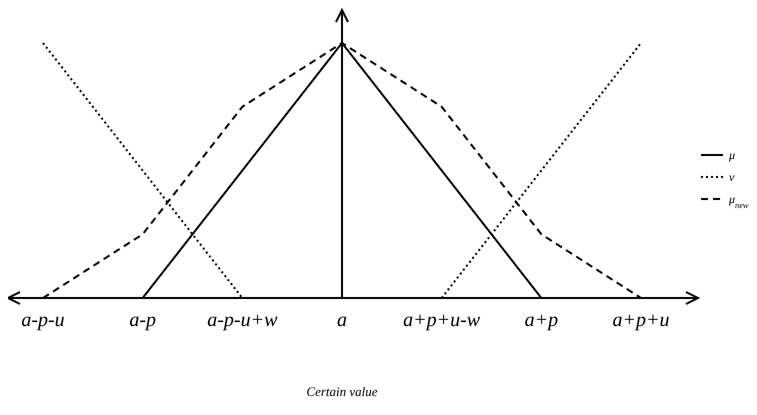 The height and width of the screenshot is (415, 757). I want to click on legend-label: ν, so click(732, 177).